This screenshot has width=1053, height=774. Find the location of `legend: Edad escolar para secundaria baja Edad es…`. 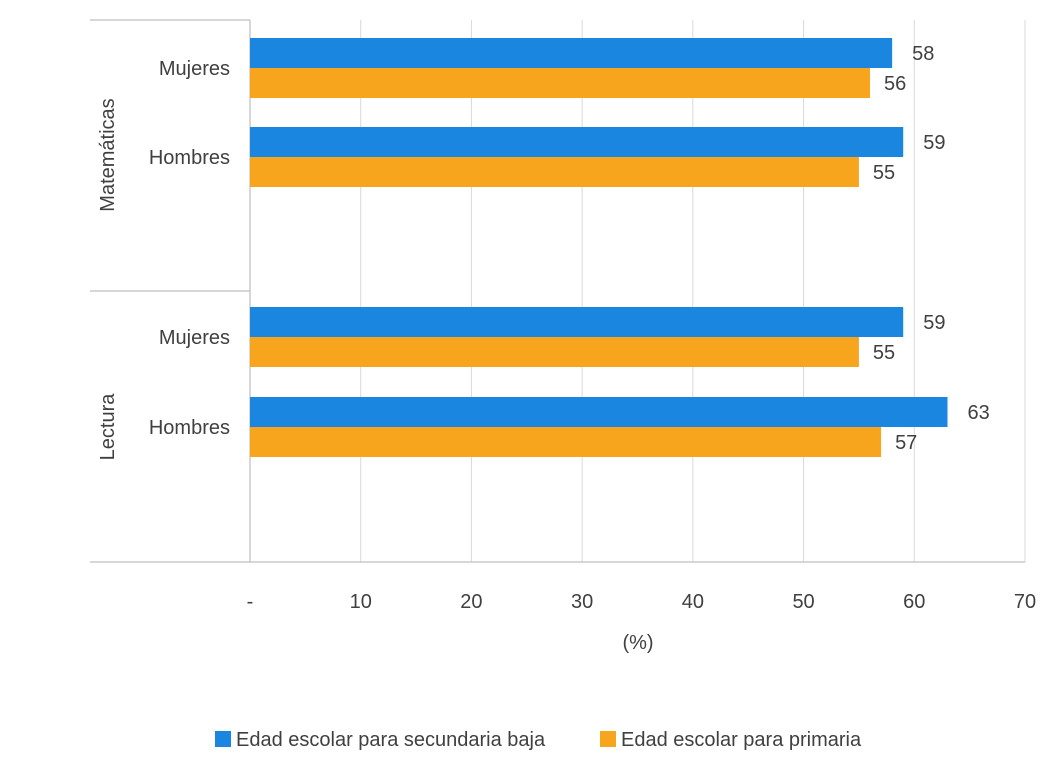

legend: Edad escolar para secundaria baja Edad es… is located at coordinates (538, 740).